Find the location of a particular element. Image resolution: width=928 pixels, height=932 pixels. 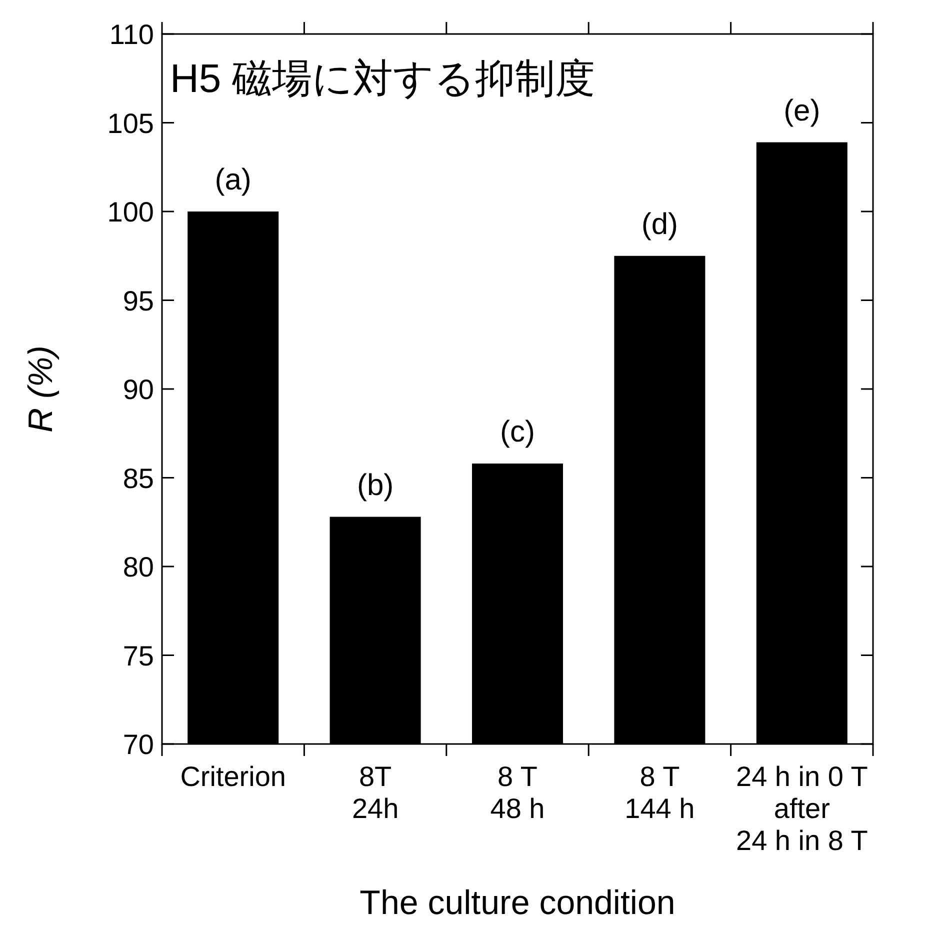

y-tick-label: 95 is located at coordinates (138, 300).